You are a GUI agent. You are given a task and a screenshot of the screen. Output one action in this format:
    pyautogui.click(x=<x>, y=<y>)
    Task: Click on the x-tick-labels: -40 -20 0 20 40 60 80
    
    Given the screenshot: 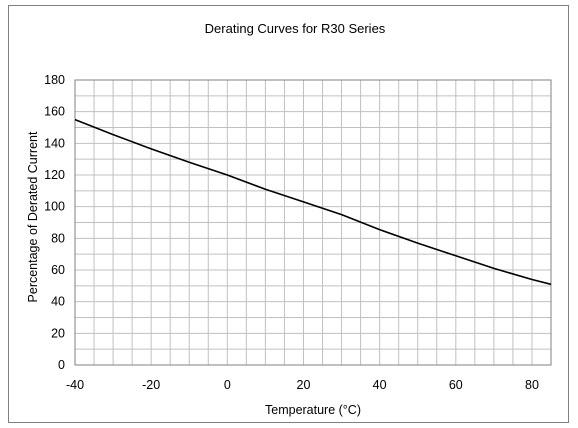 What is the action you would take?
    pyautogui.click(x=302, y=385)
    